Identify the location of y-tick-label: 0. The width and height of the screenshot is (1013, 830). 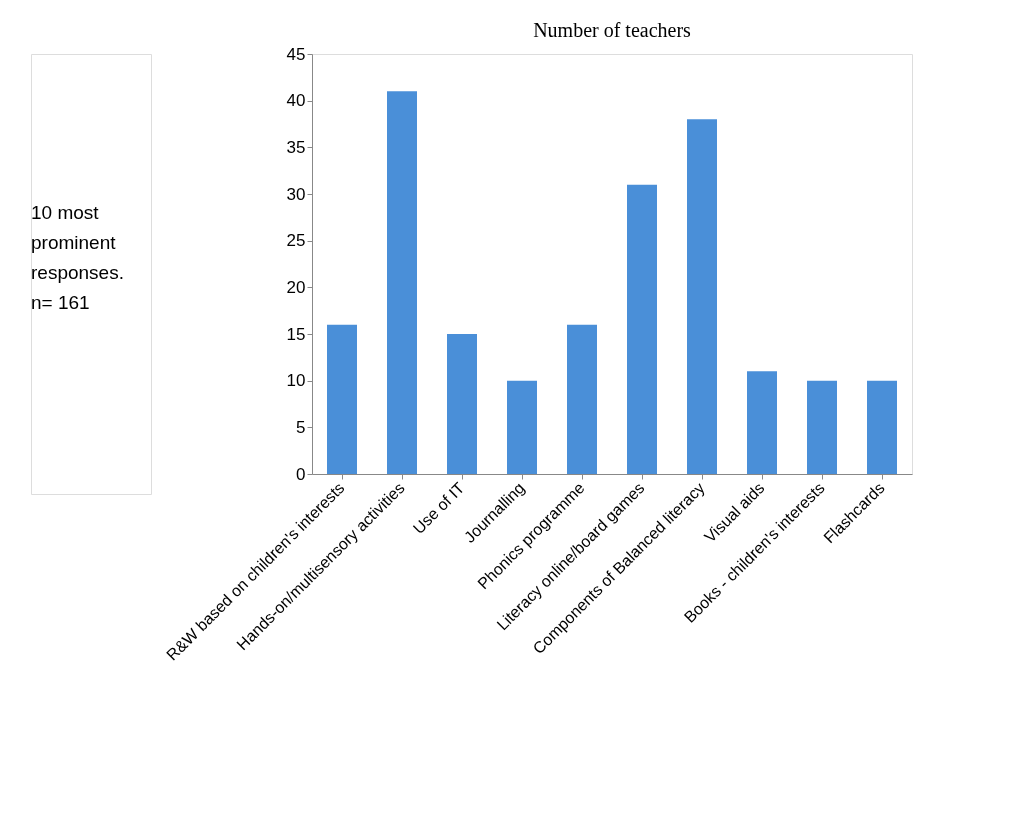
(301, 474).